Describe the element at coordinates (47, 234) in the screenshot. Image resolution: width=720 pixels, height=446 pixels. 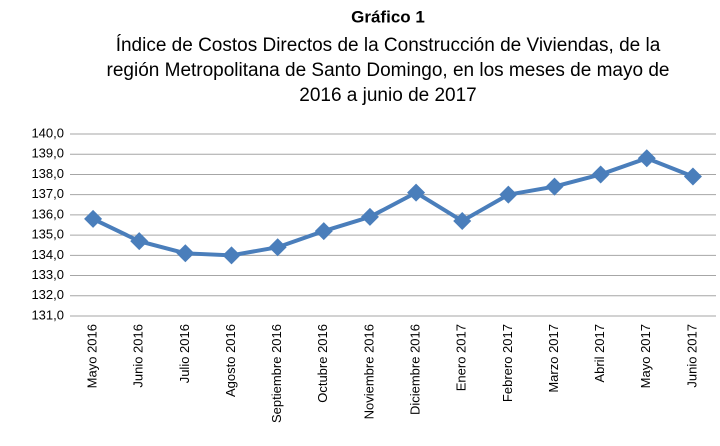
I see `y-tick-label: 135,0` at that location.